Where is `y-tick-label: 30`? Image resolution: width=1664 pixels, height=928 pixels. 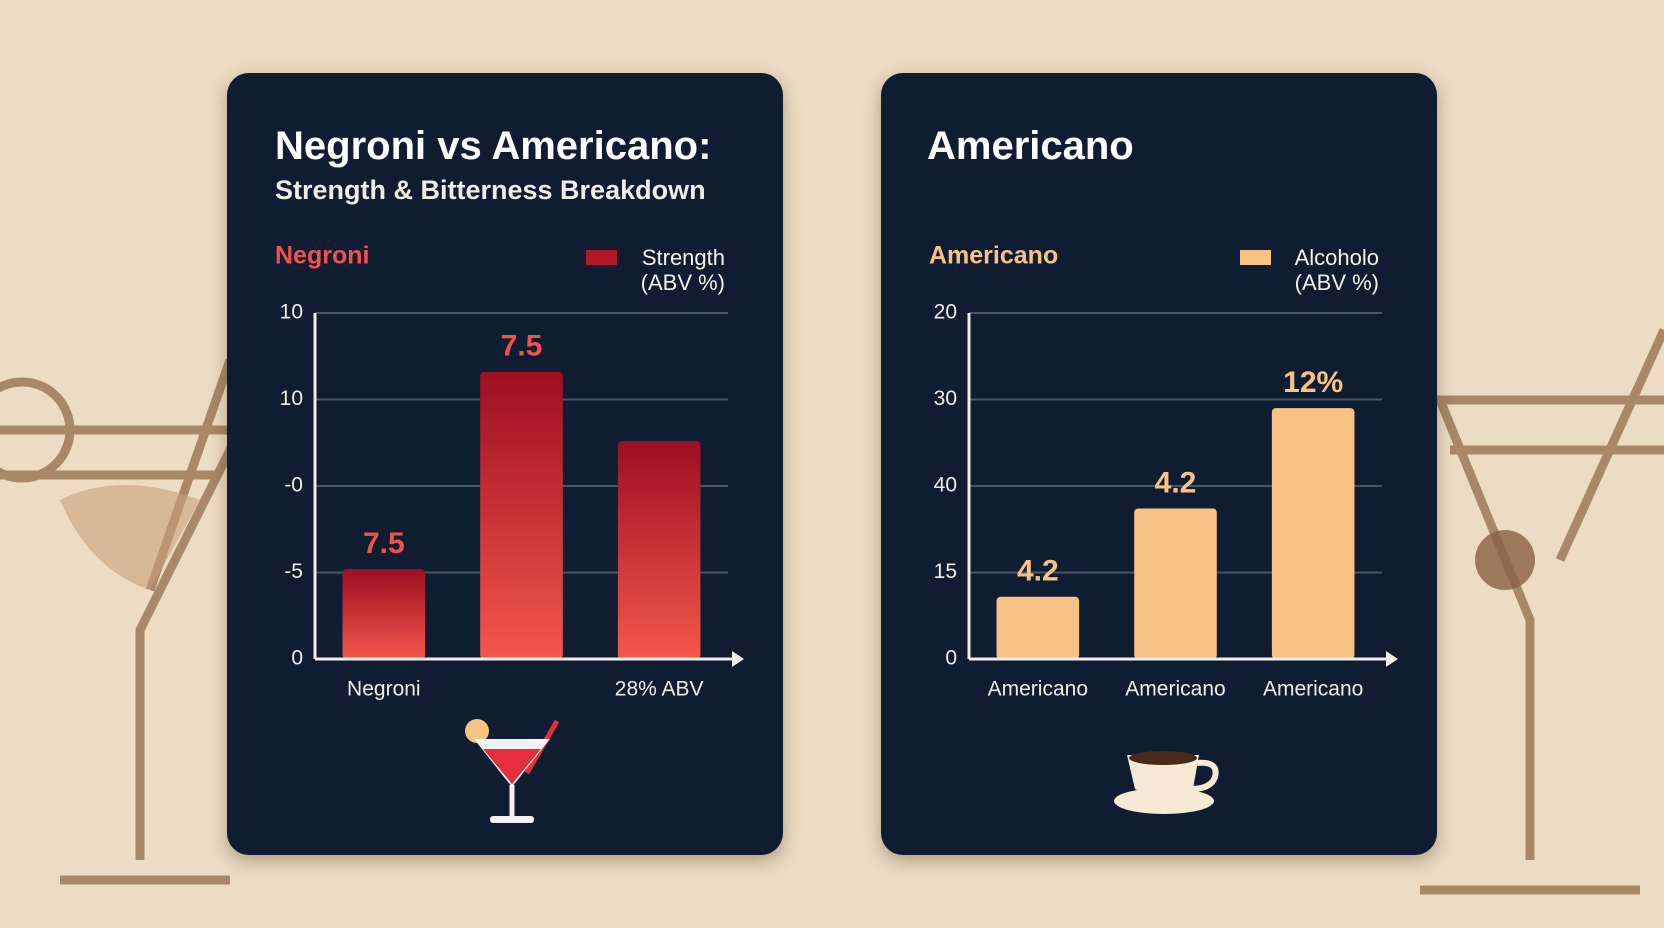
y-tick-label: 30 is located at coordinates (945, 398).